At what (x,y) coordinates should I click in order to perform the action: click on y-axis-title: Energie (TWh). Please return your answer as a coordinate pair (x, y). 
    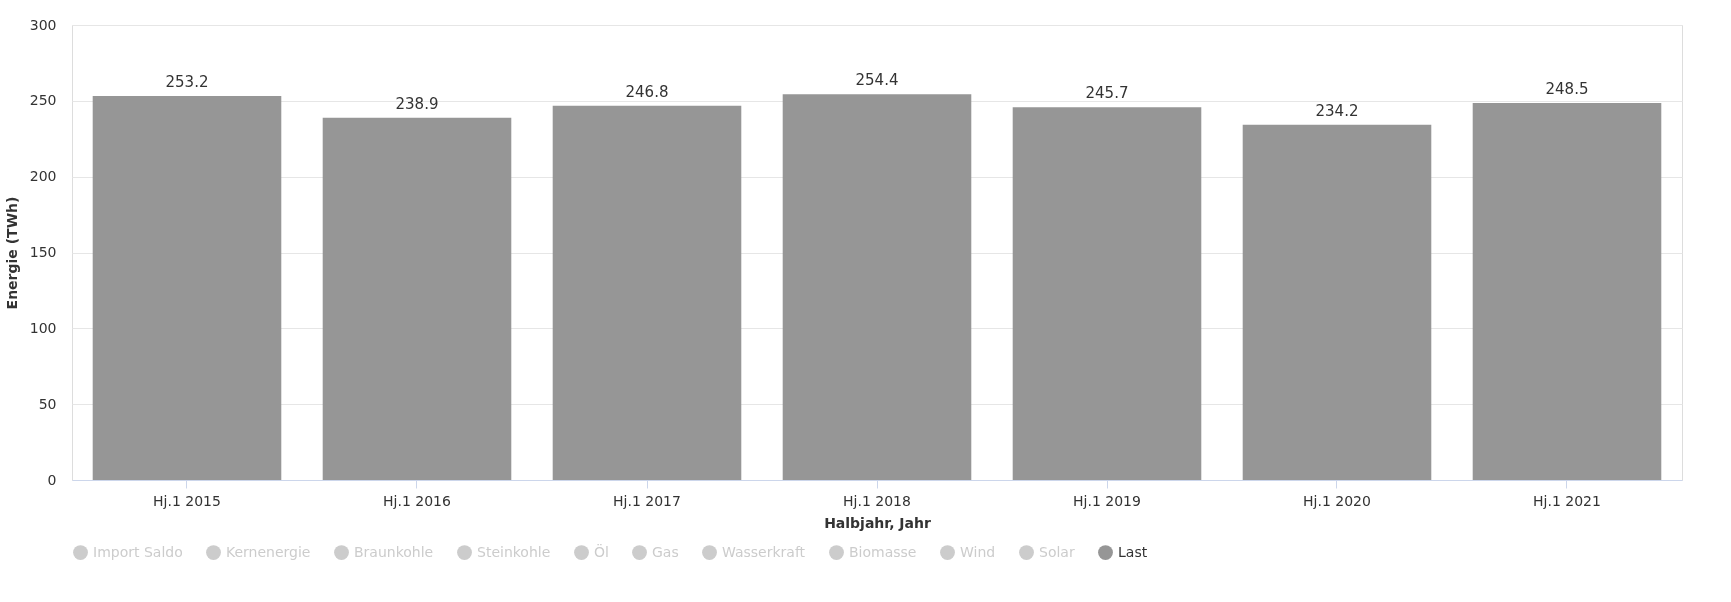
    Looking at the image, I should click on (11, 253).